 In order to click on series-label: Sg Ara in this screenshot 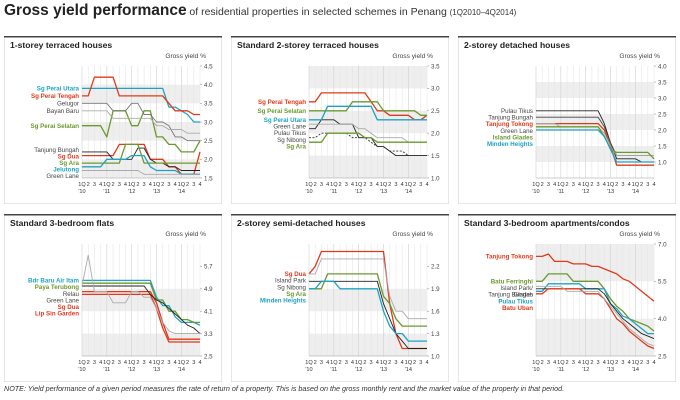, I will do `click(296, 294)`.